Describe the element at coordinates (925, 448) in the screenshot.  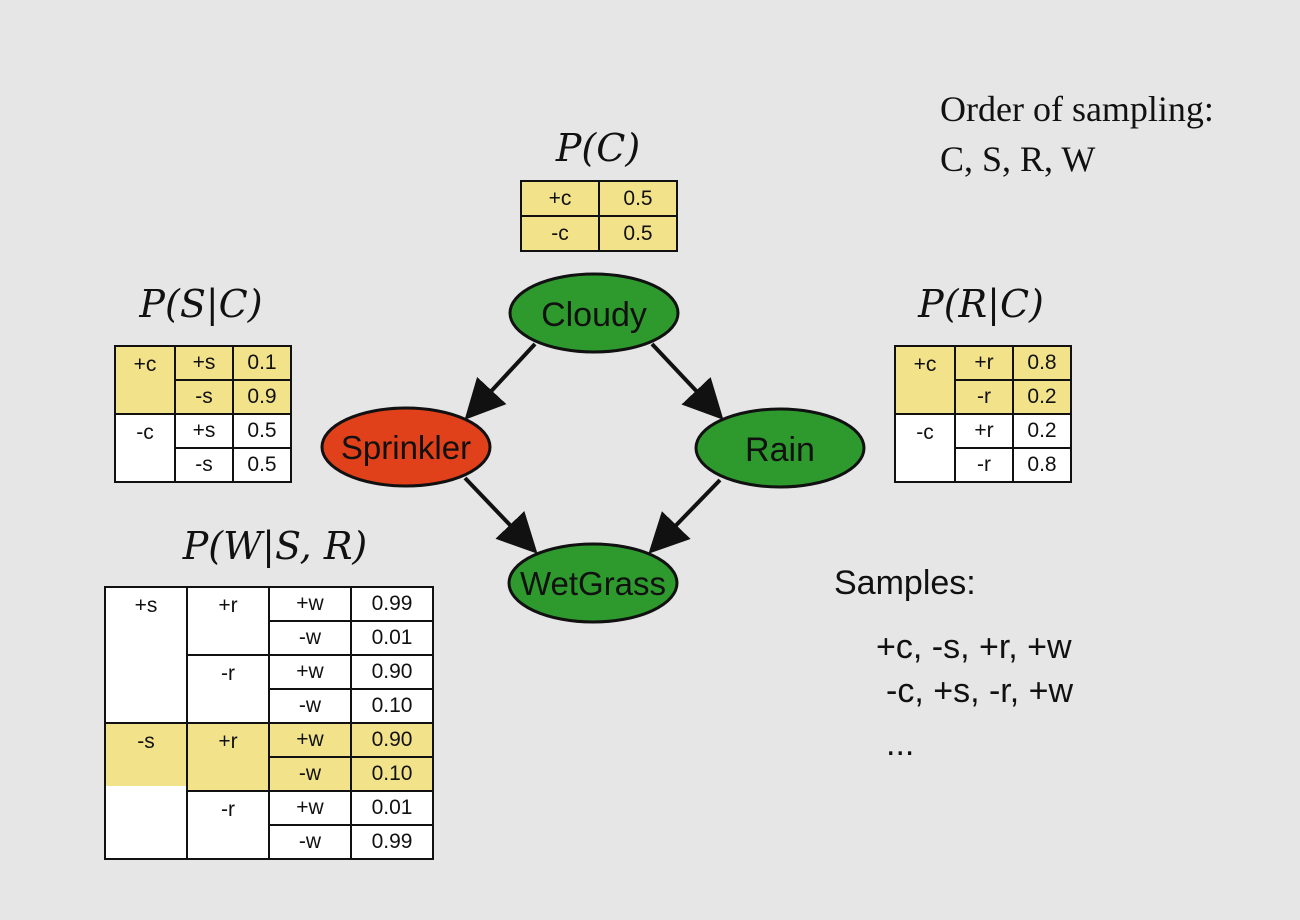
I see `prc-c-cell: -c` at that location.